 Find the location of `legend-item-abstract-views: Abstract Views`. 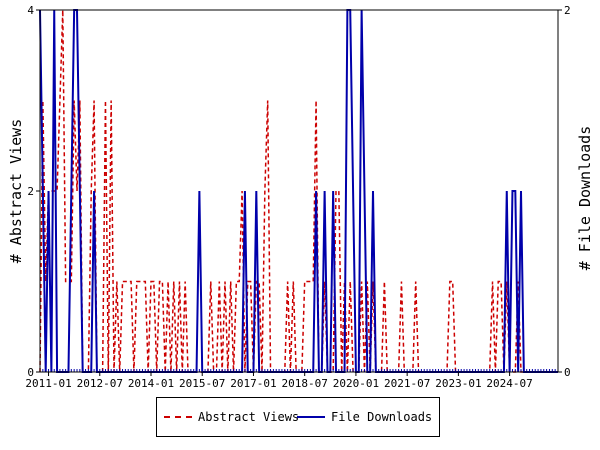

legend-item-abstract-views: Abstract Views is located at coordinates (231, 417).